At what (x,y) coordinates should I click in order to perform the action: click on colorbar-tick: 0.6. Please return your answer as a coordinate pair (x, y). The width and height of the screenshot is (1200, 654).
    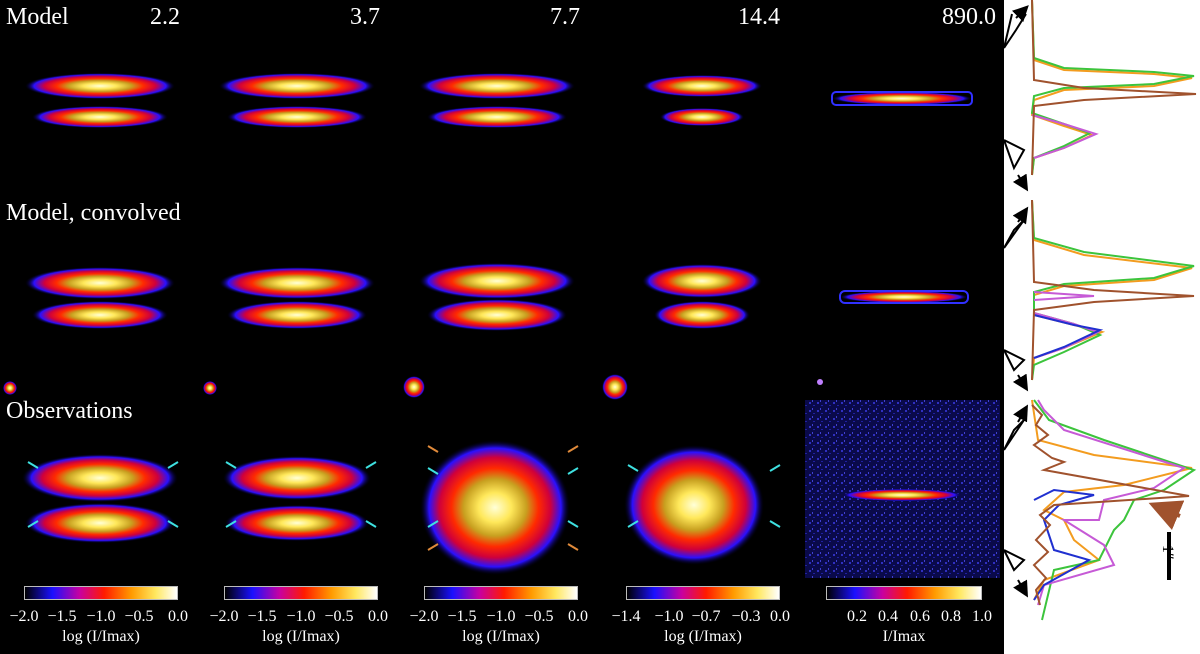
    Looking at the image, I should click on (920, 616).